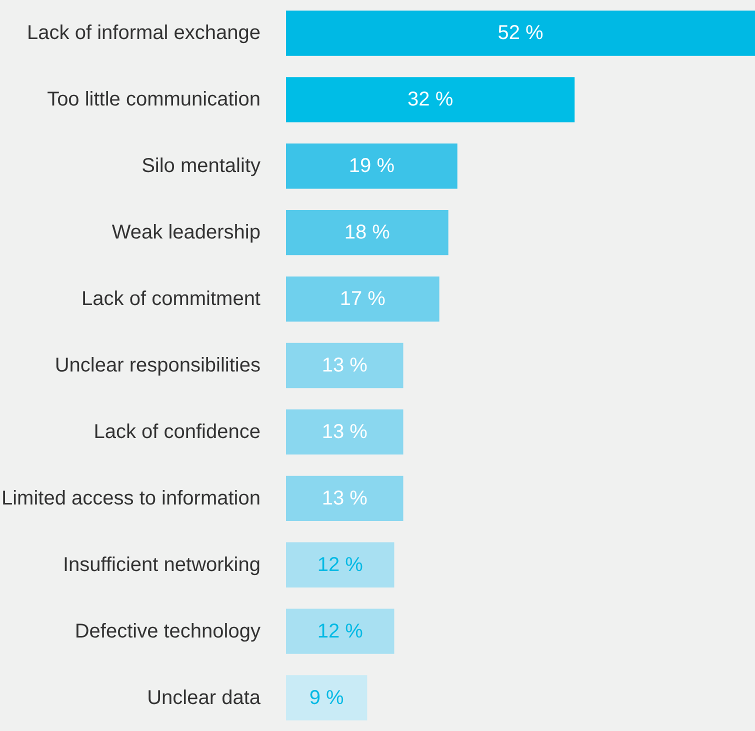 The height and width of the screenshot is (731, 755). I want to click on y-tick-label: Unclear responsibilities, so click(157, 365).